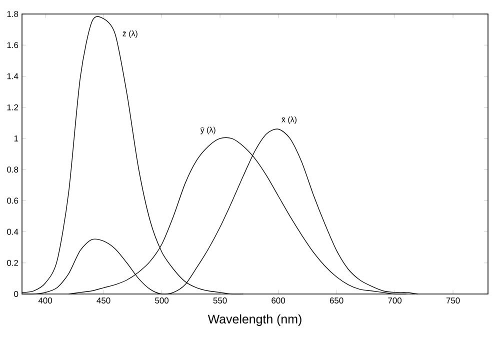 This screenshot has height=342, width=500. What do you see at coordinates (16, 294) in the screenshot?
I see `y-tick-label: 0` at bounding box center [16, 294].